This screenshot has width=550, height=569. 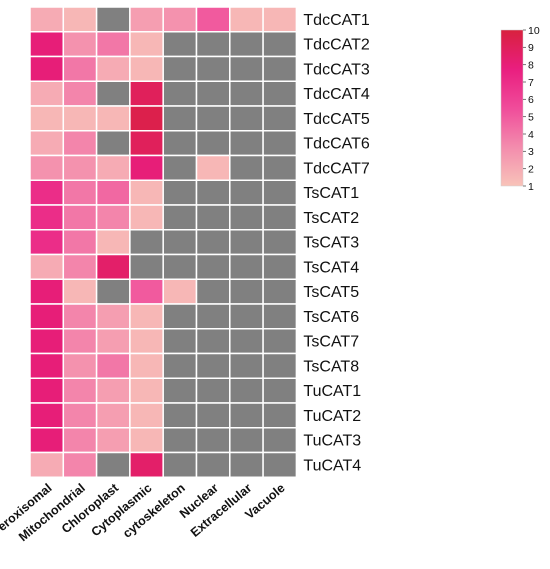 What do you see at coordinates (534, 31) in the screenshot?
I see `colorbar-tick-label: 10` at bounding box center [534, 31].